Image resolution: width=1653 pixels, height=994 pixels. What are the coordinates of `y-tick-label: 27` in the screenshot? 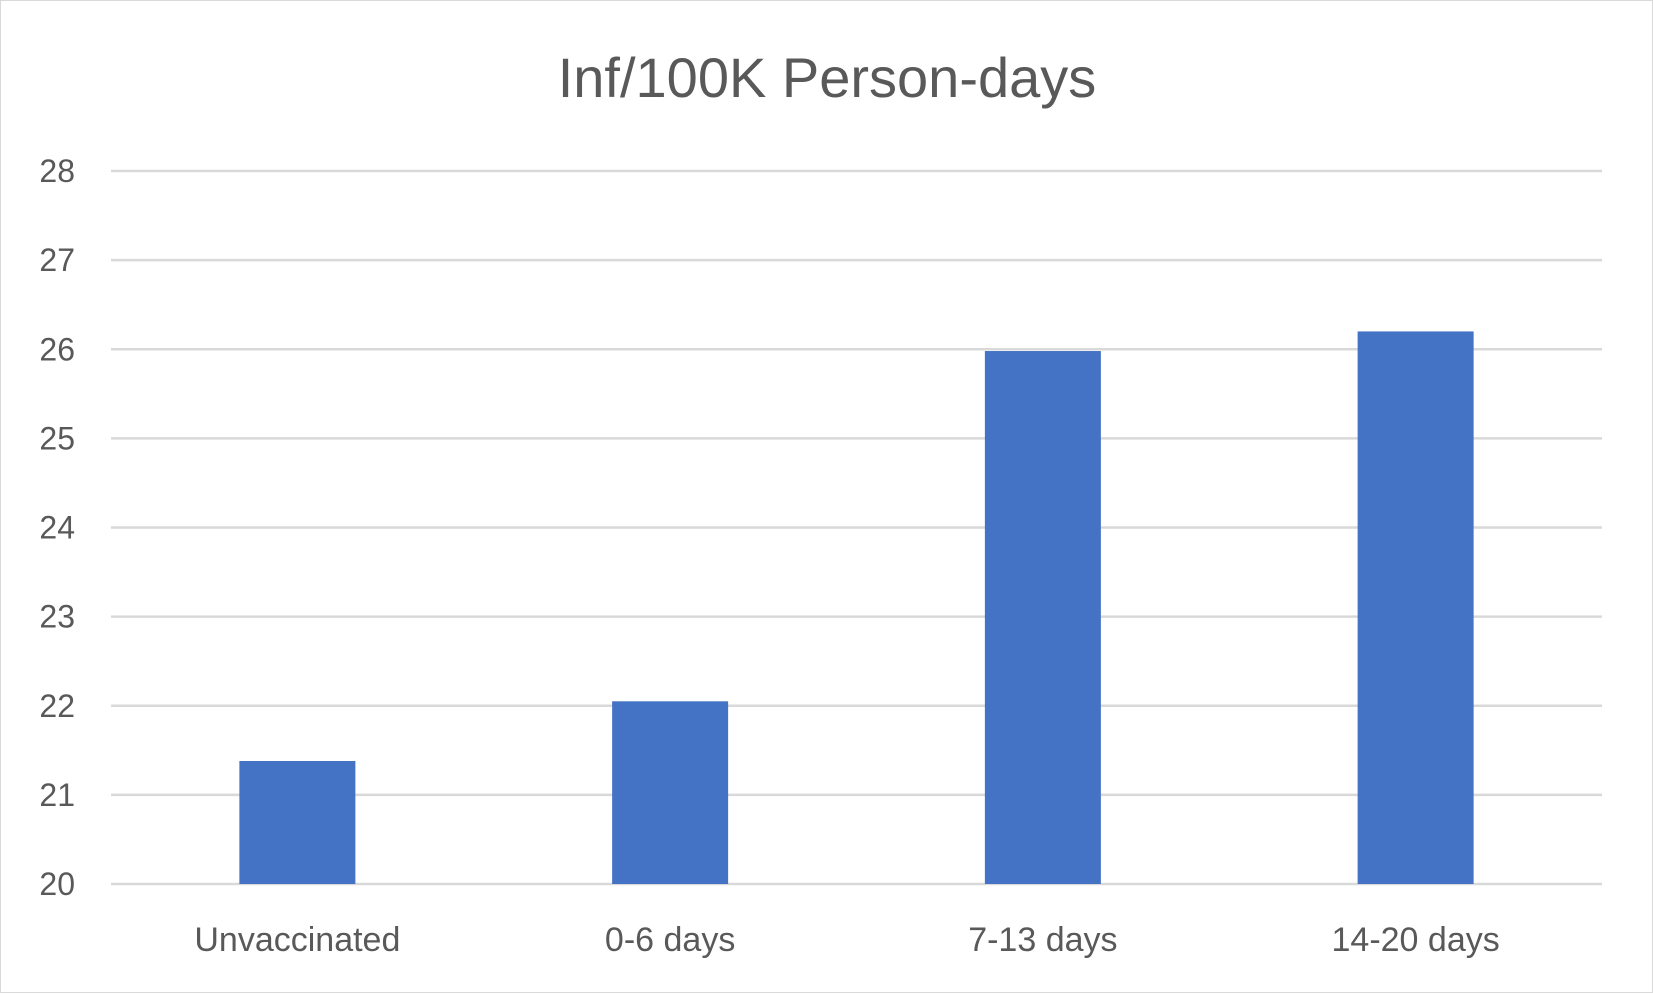 It's located at (57, 260).